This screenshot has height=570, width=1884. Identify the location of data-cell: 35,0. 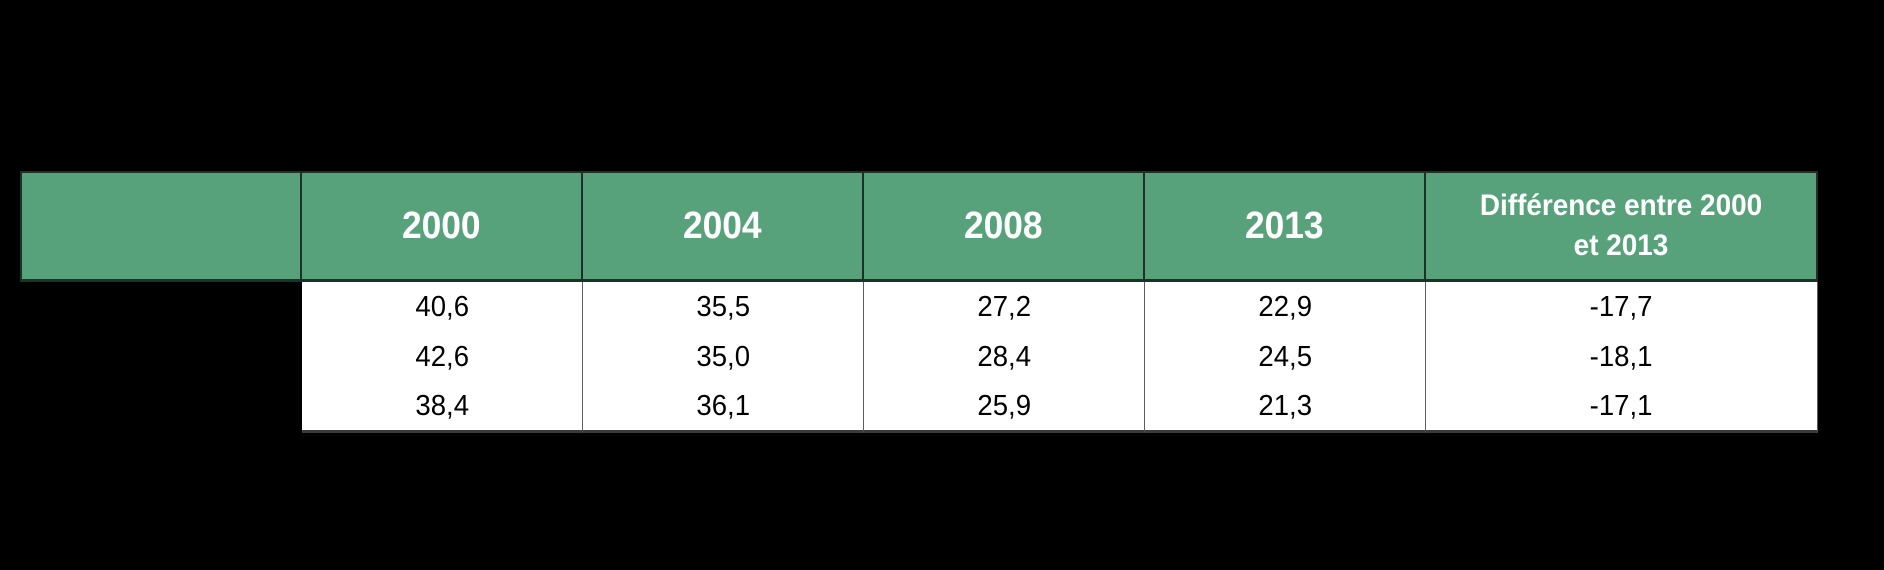
(723, 357).